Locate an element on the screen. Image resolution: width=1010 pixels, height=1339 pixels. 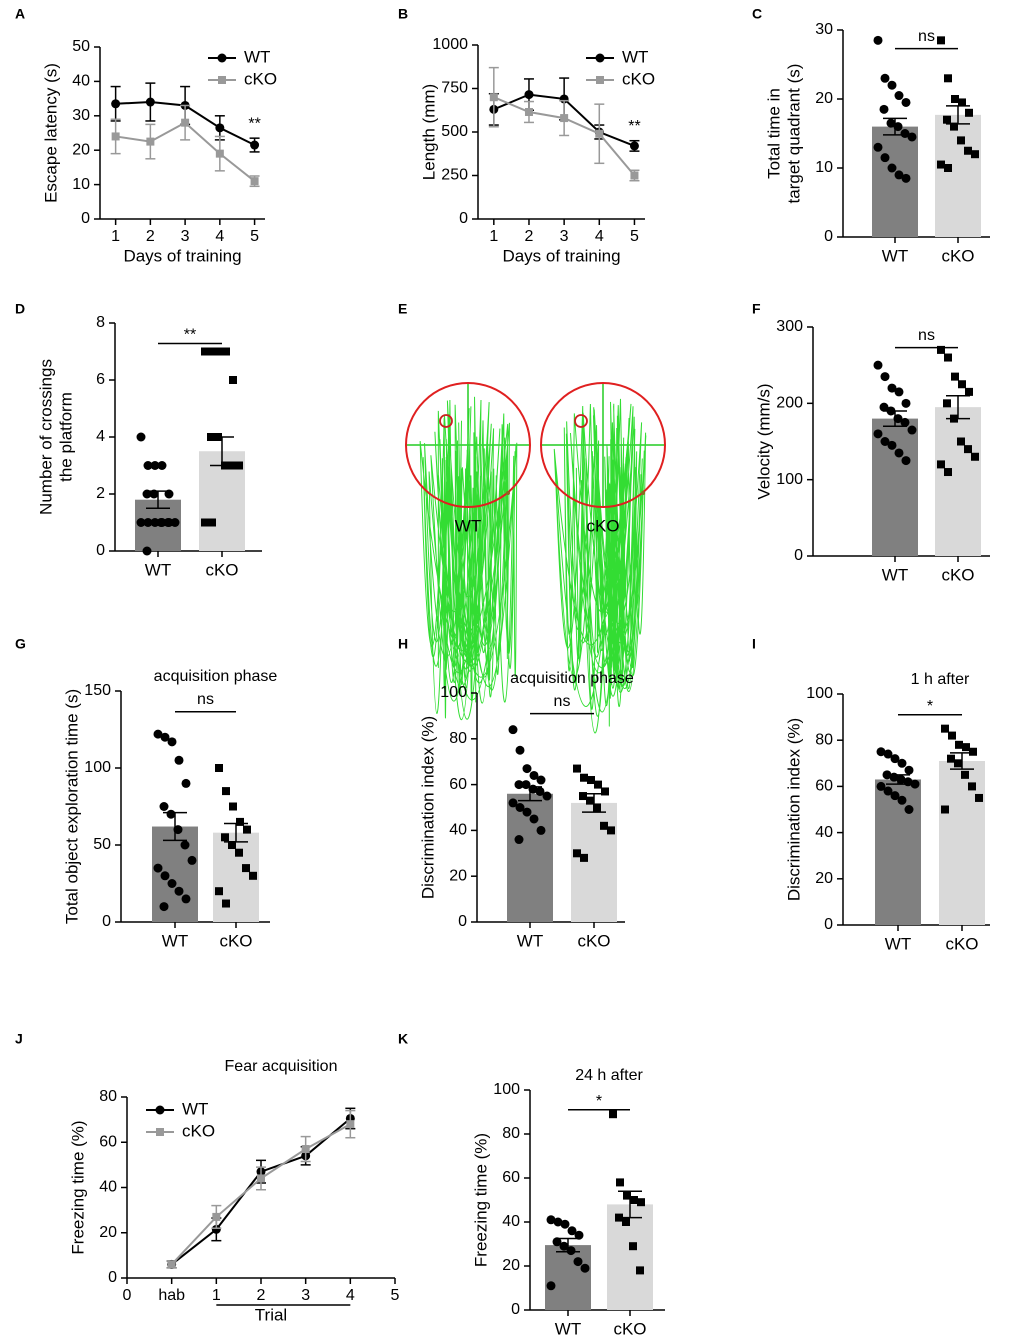
y-tick-label: 8 is located at coordinates (100, 322).